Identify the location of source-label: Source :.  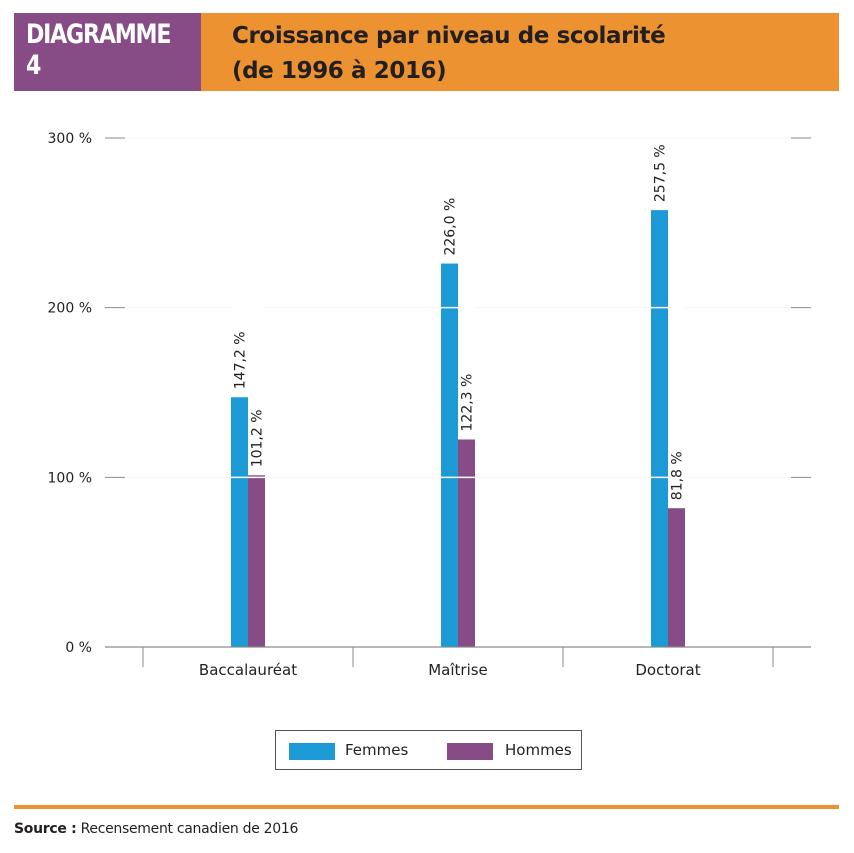
(45, 829).